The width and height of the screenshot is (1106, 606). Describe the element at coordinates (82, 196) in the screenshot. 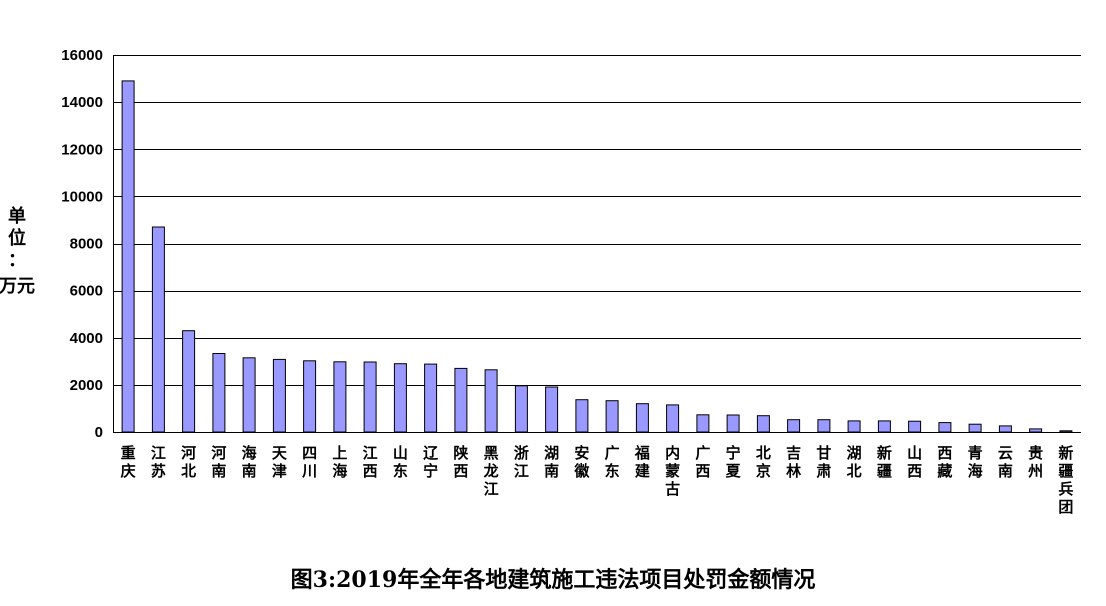

I see `y-tick-label-10000: 10000` at that location.